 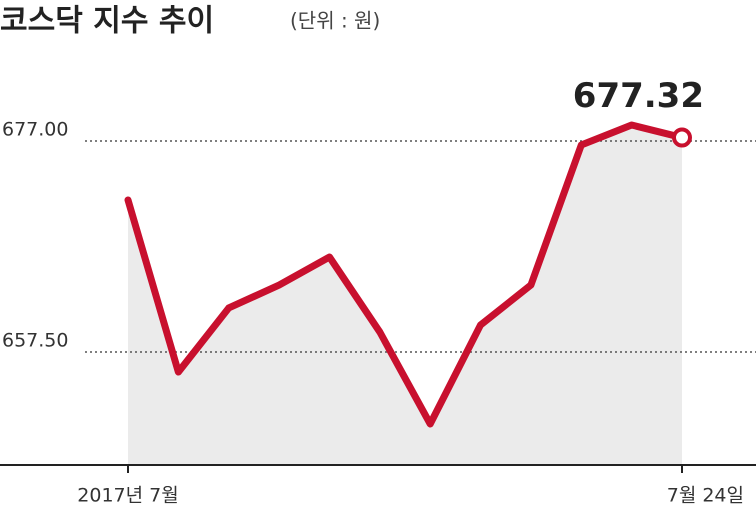 I want to click on end-point, so click(x=682, y=137).